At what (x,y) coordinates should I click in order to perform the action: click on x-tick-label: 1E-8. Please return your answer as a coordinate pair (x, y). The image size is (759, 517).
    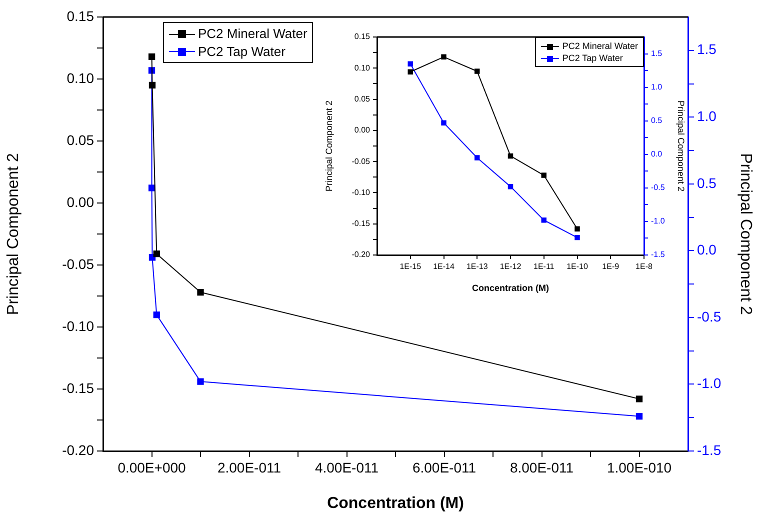
    Looking at the image, I should click on (644, 267).